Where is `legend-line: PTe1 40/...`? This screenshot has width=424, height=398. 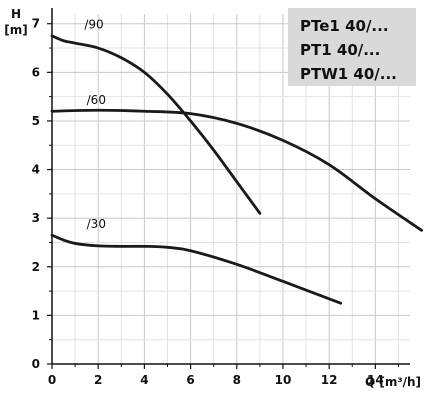 legend-line: PTe1 40/... is located at coordinates (344, 26).